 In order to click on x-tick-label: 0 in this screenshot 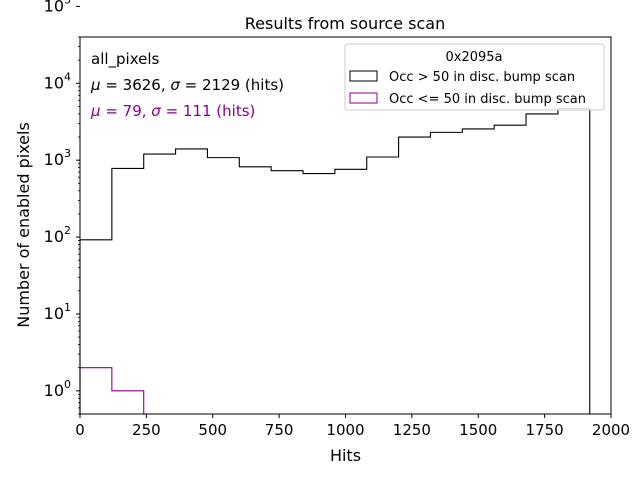, I will do `click(80, 430)`.